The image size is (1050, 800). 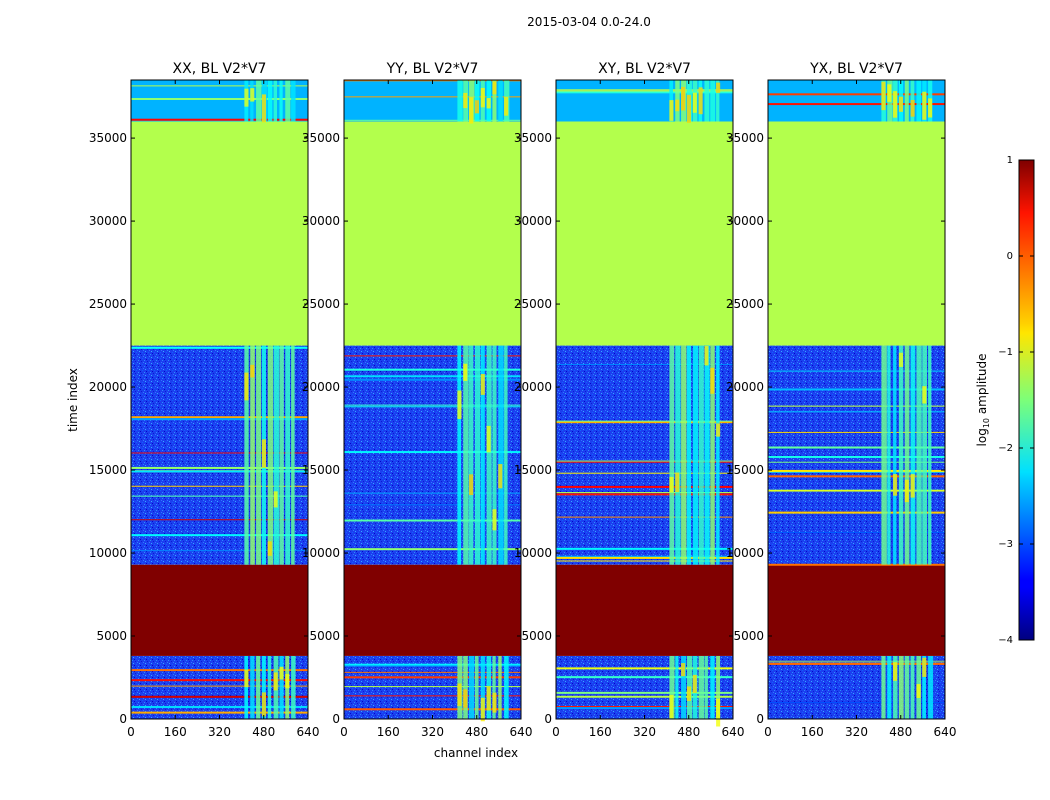 What do you see at coordinates (219, 732) in the screenshot?
I see `x-tick-label: 320` at bounding box center [219, 732].